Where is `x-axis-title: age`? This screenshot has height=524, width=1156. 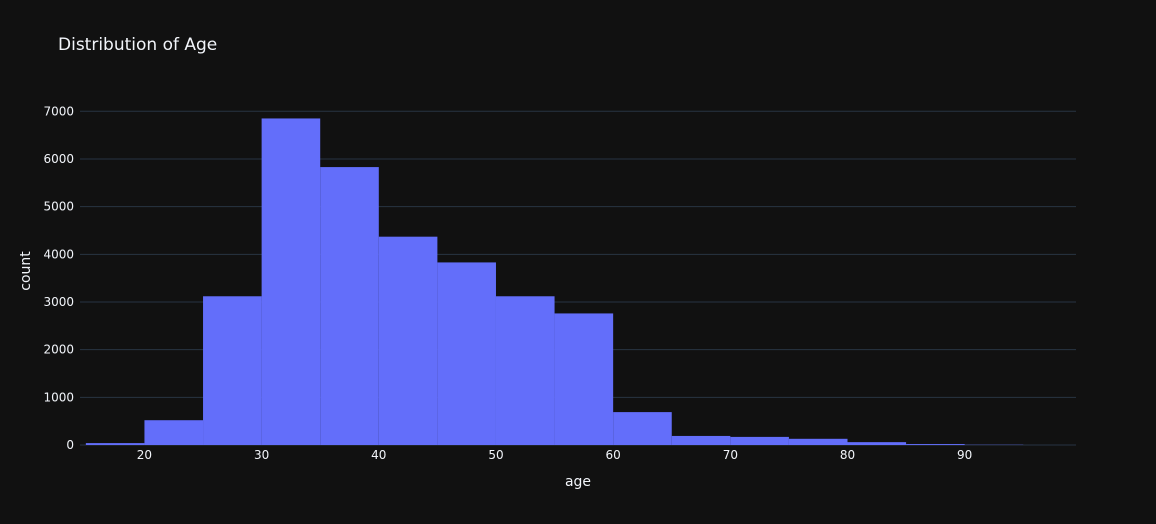 x-axis-title: age is located at coordinates (578, 482).